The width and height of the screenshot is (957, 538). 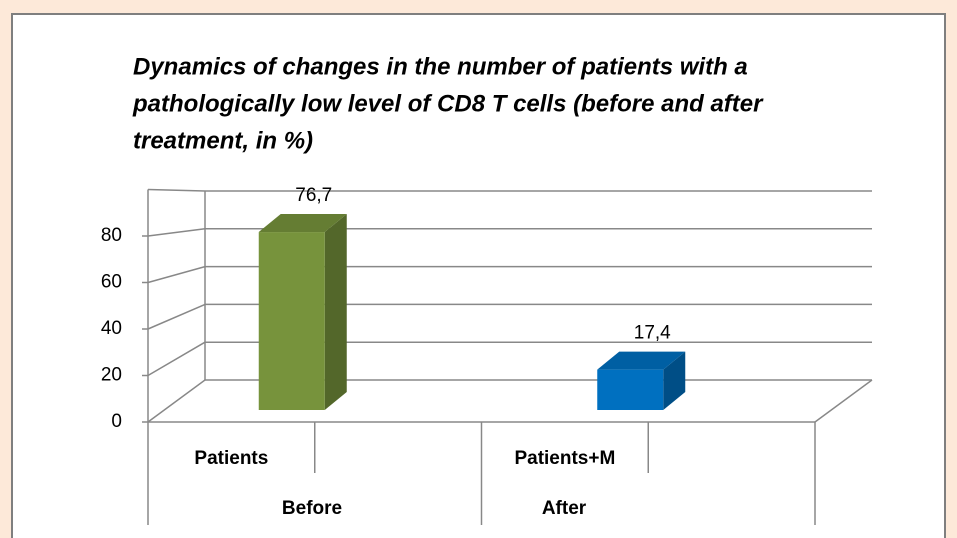 What do you see at coordinates (843, 401) in the screenshot?
I see `floor-right` at bounding box center [843, 401].